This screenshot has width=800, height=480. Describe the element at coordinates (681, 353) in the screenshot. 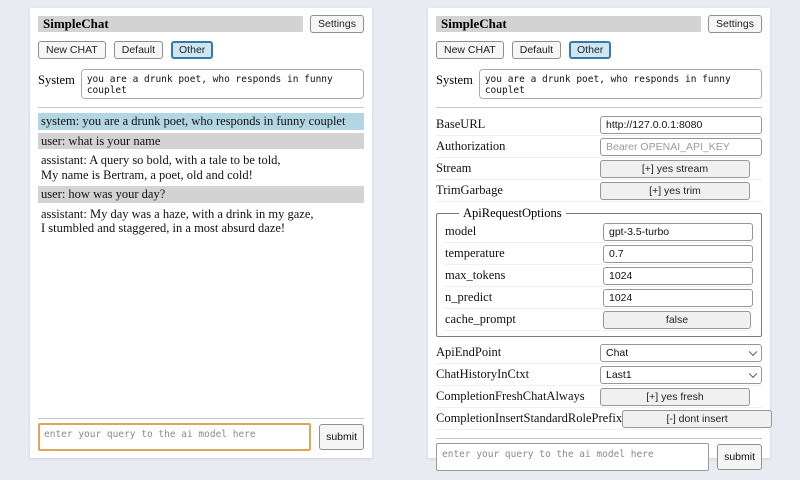

I see `apiendpoint-select: Chat` at that location.